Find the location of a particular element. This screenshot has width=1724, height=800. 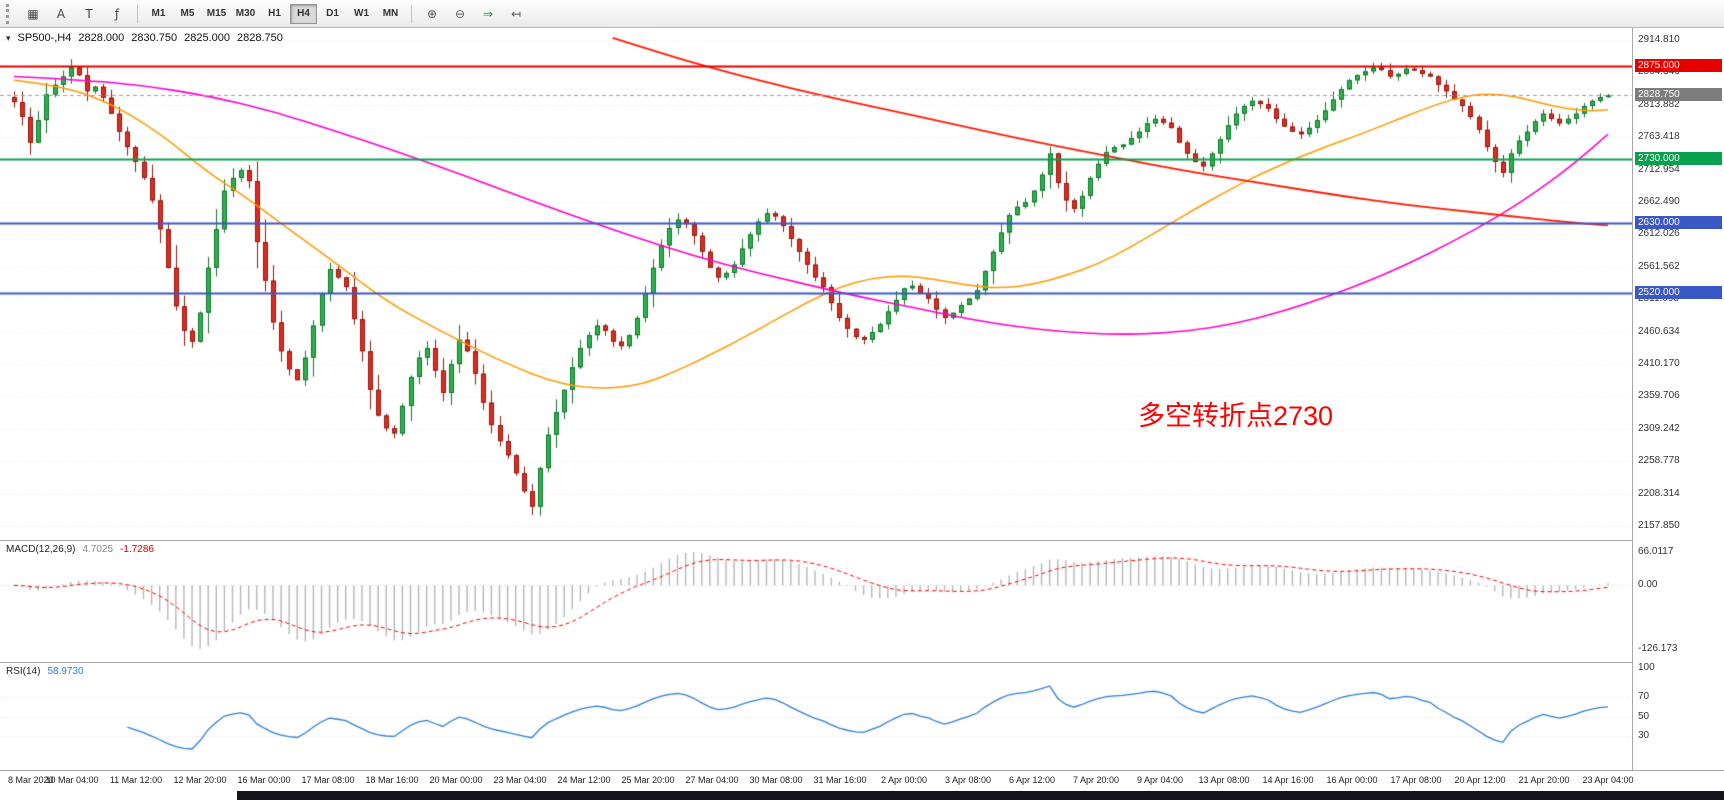

ohlc-close-value: 2828.750 is located at coordinates (260, 38).